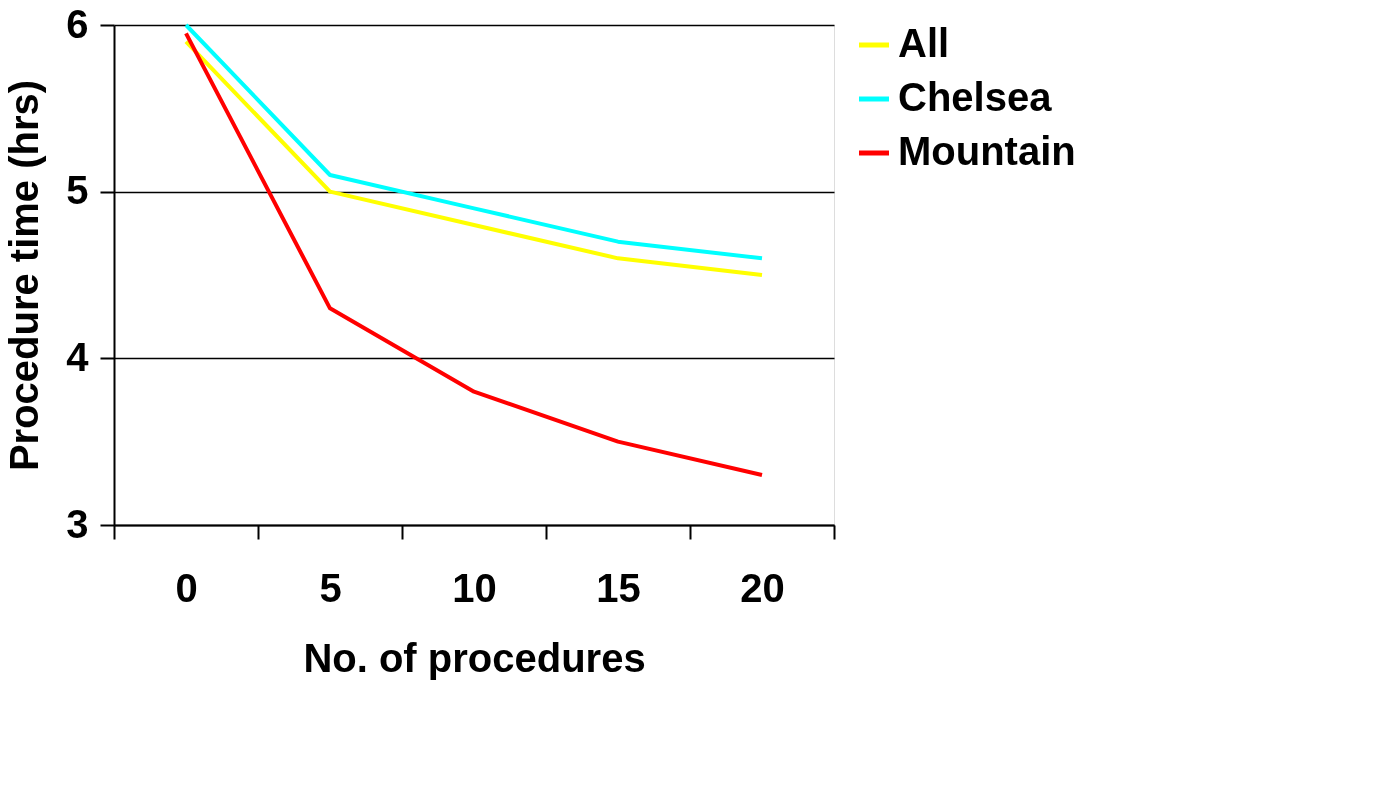 The width and height of the screenshot is (1390, 786). Describe the element at coordinates (618, 587) in the screenshot. I see `x-tick-label: 15` at that location.